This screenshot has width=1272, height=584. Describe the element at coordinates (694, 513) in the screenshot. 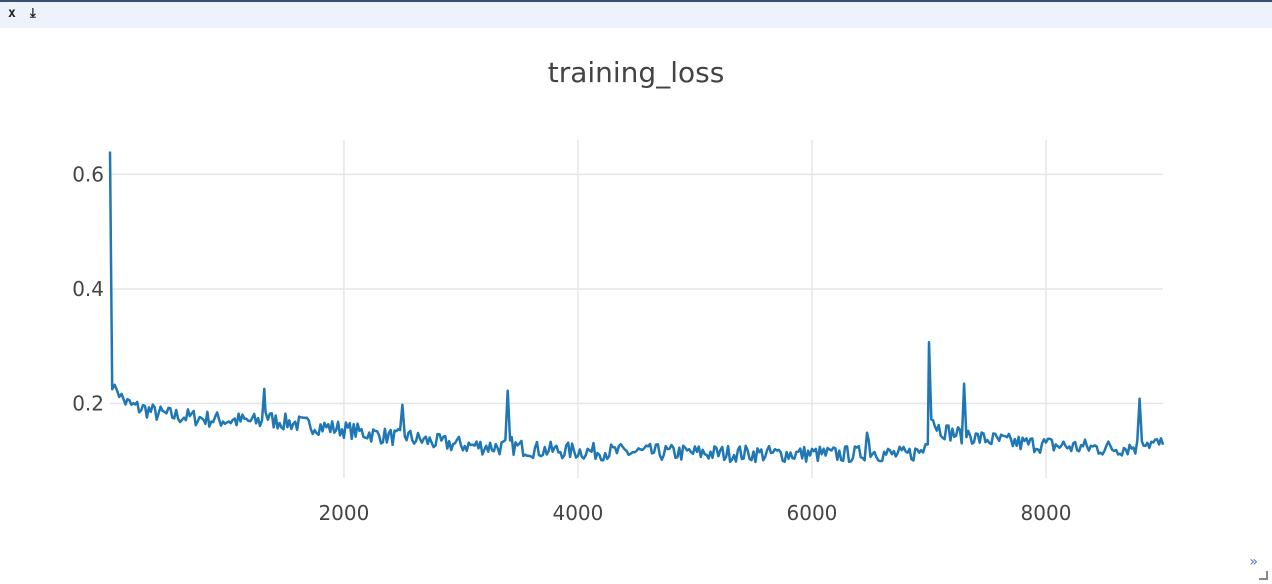

I see `x-axis-ticks: 2000 4000 6000 8000` at that location.